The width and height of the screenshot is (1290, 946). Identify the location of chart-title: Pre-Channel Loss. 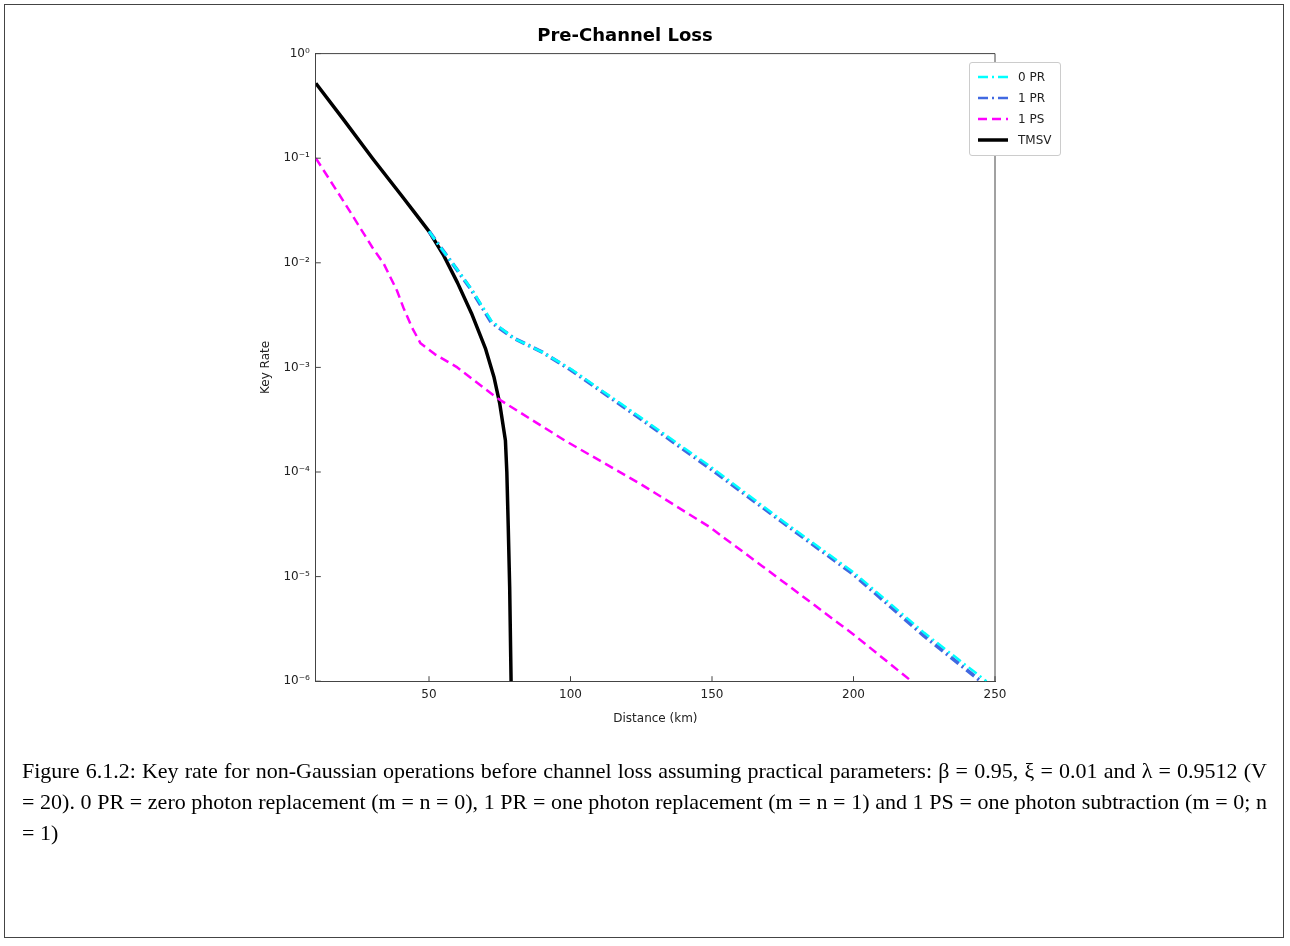
(625, 35).